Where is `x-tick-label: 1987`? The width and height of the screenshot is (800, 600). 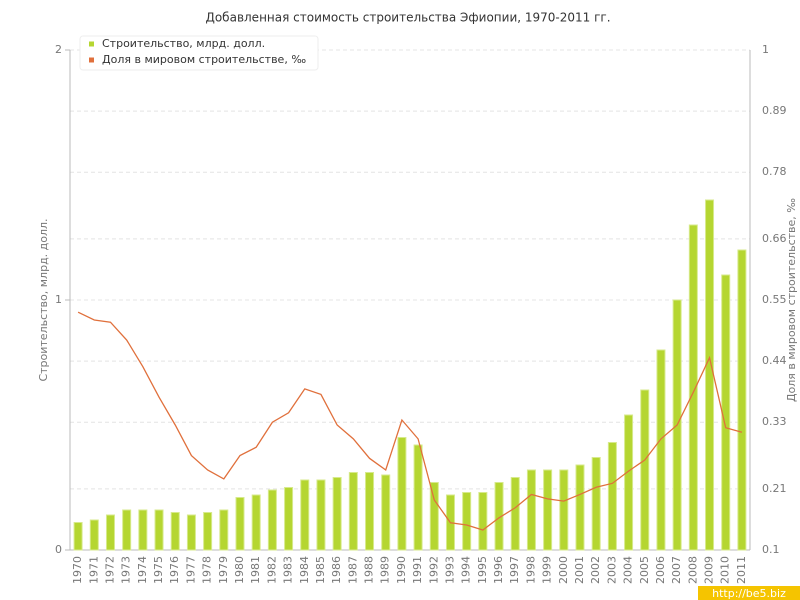 x-tick-label: 1987 is located at coordinates (352, 570).